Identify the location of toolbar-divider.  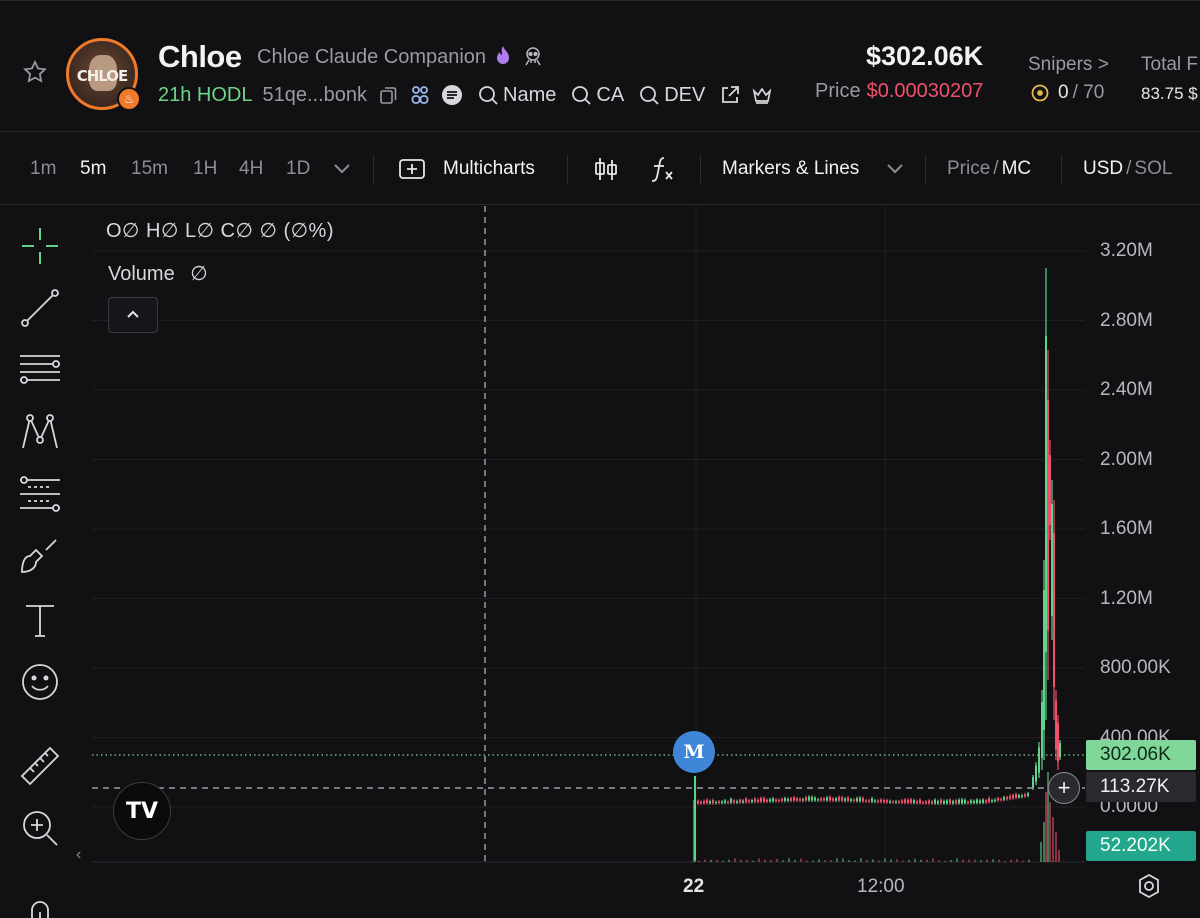
(925, 169).